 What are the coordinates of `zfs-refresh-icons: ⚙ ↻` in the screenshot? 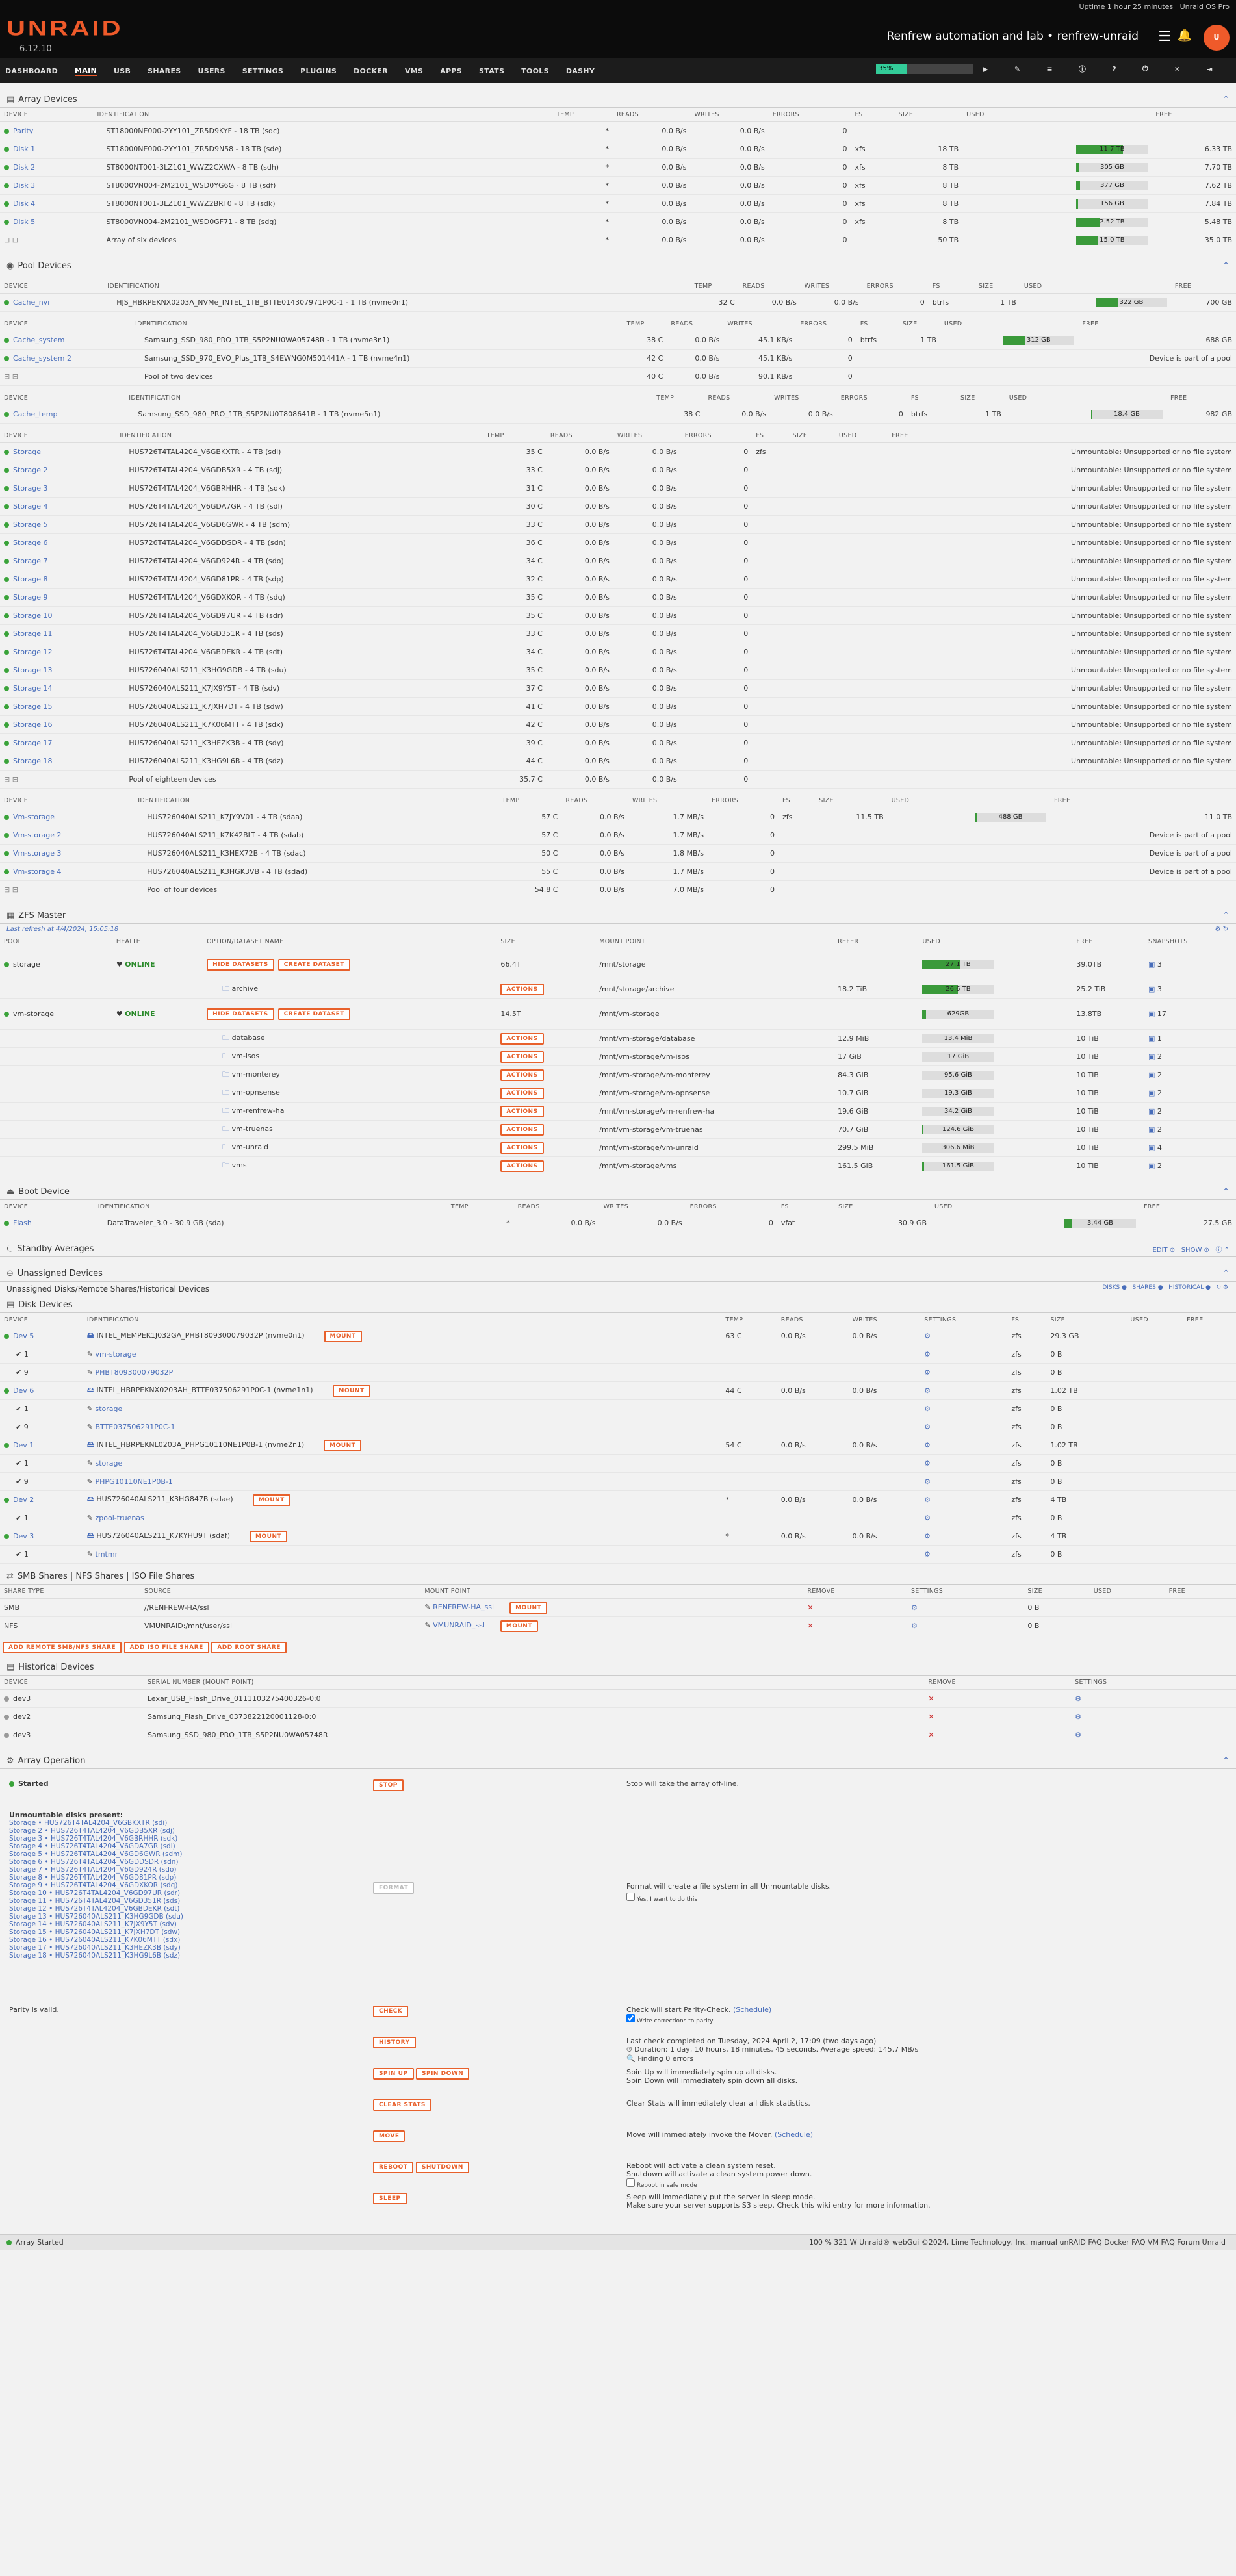 It's located at (1221, 929).